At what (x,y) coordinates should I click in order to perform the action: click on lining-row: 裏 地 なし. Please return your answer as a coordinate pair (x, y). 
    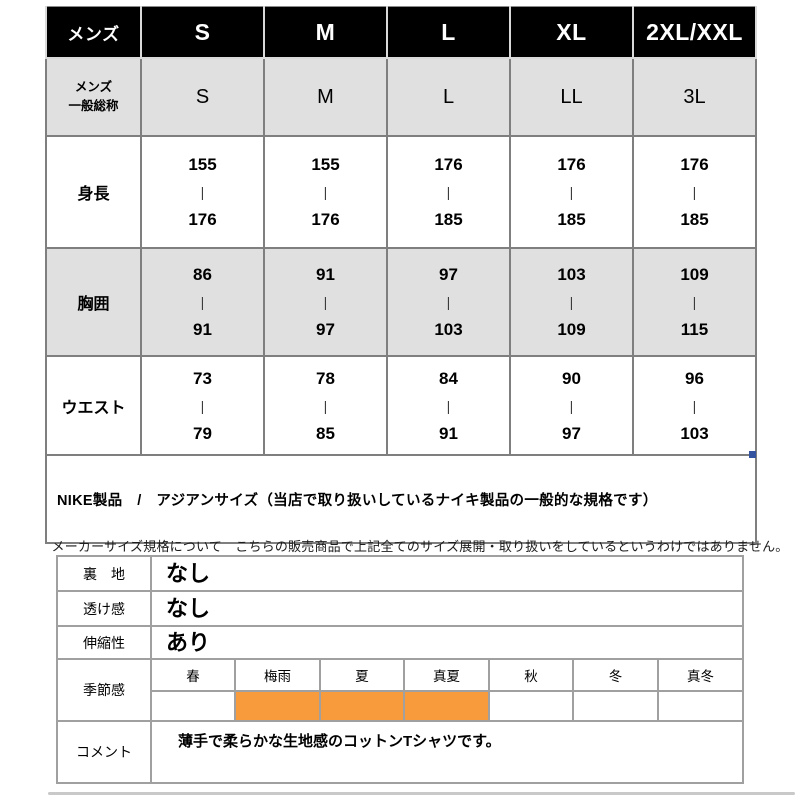
    Looking at the image, I should click on (400, 573).